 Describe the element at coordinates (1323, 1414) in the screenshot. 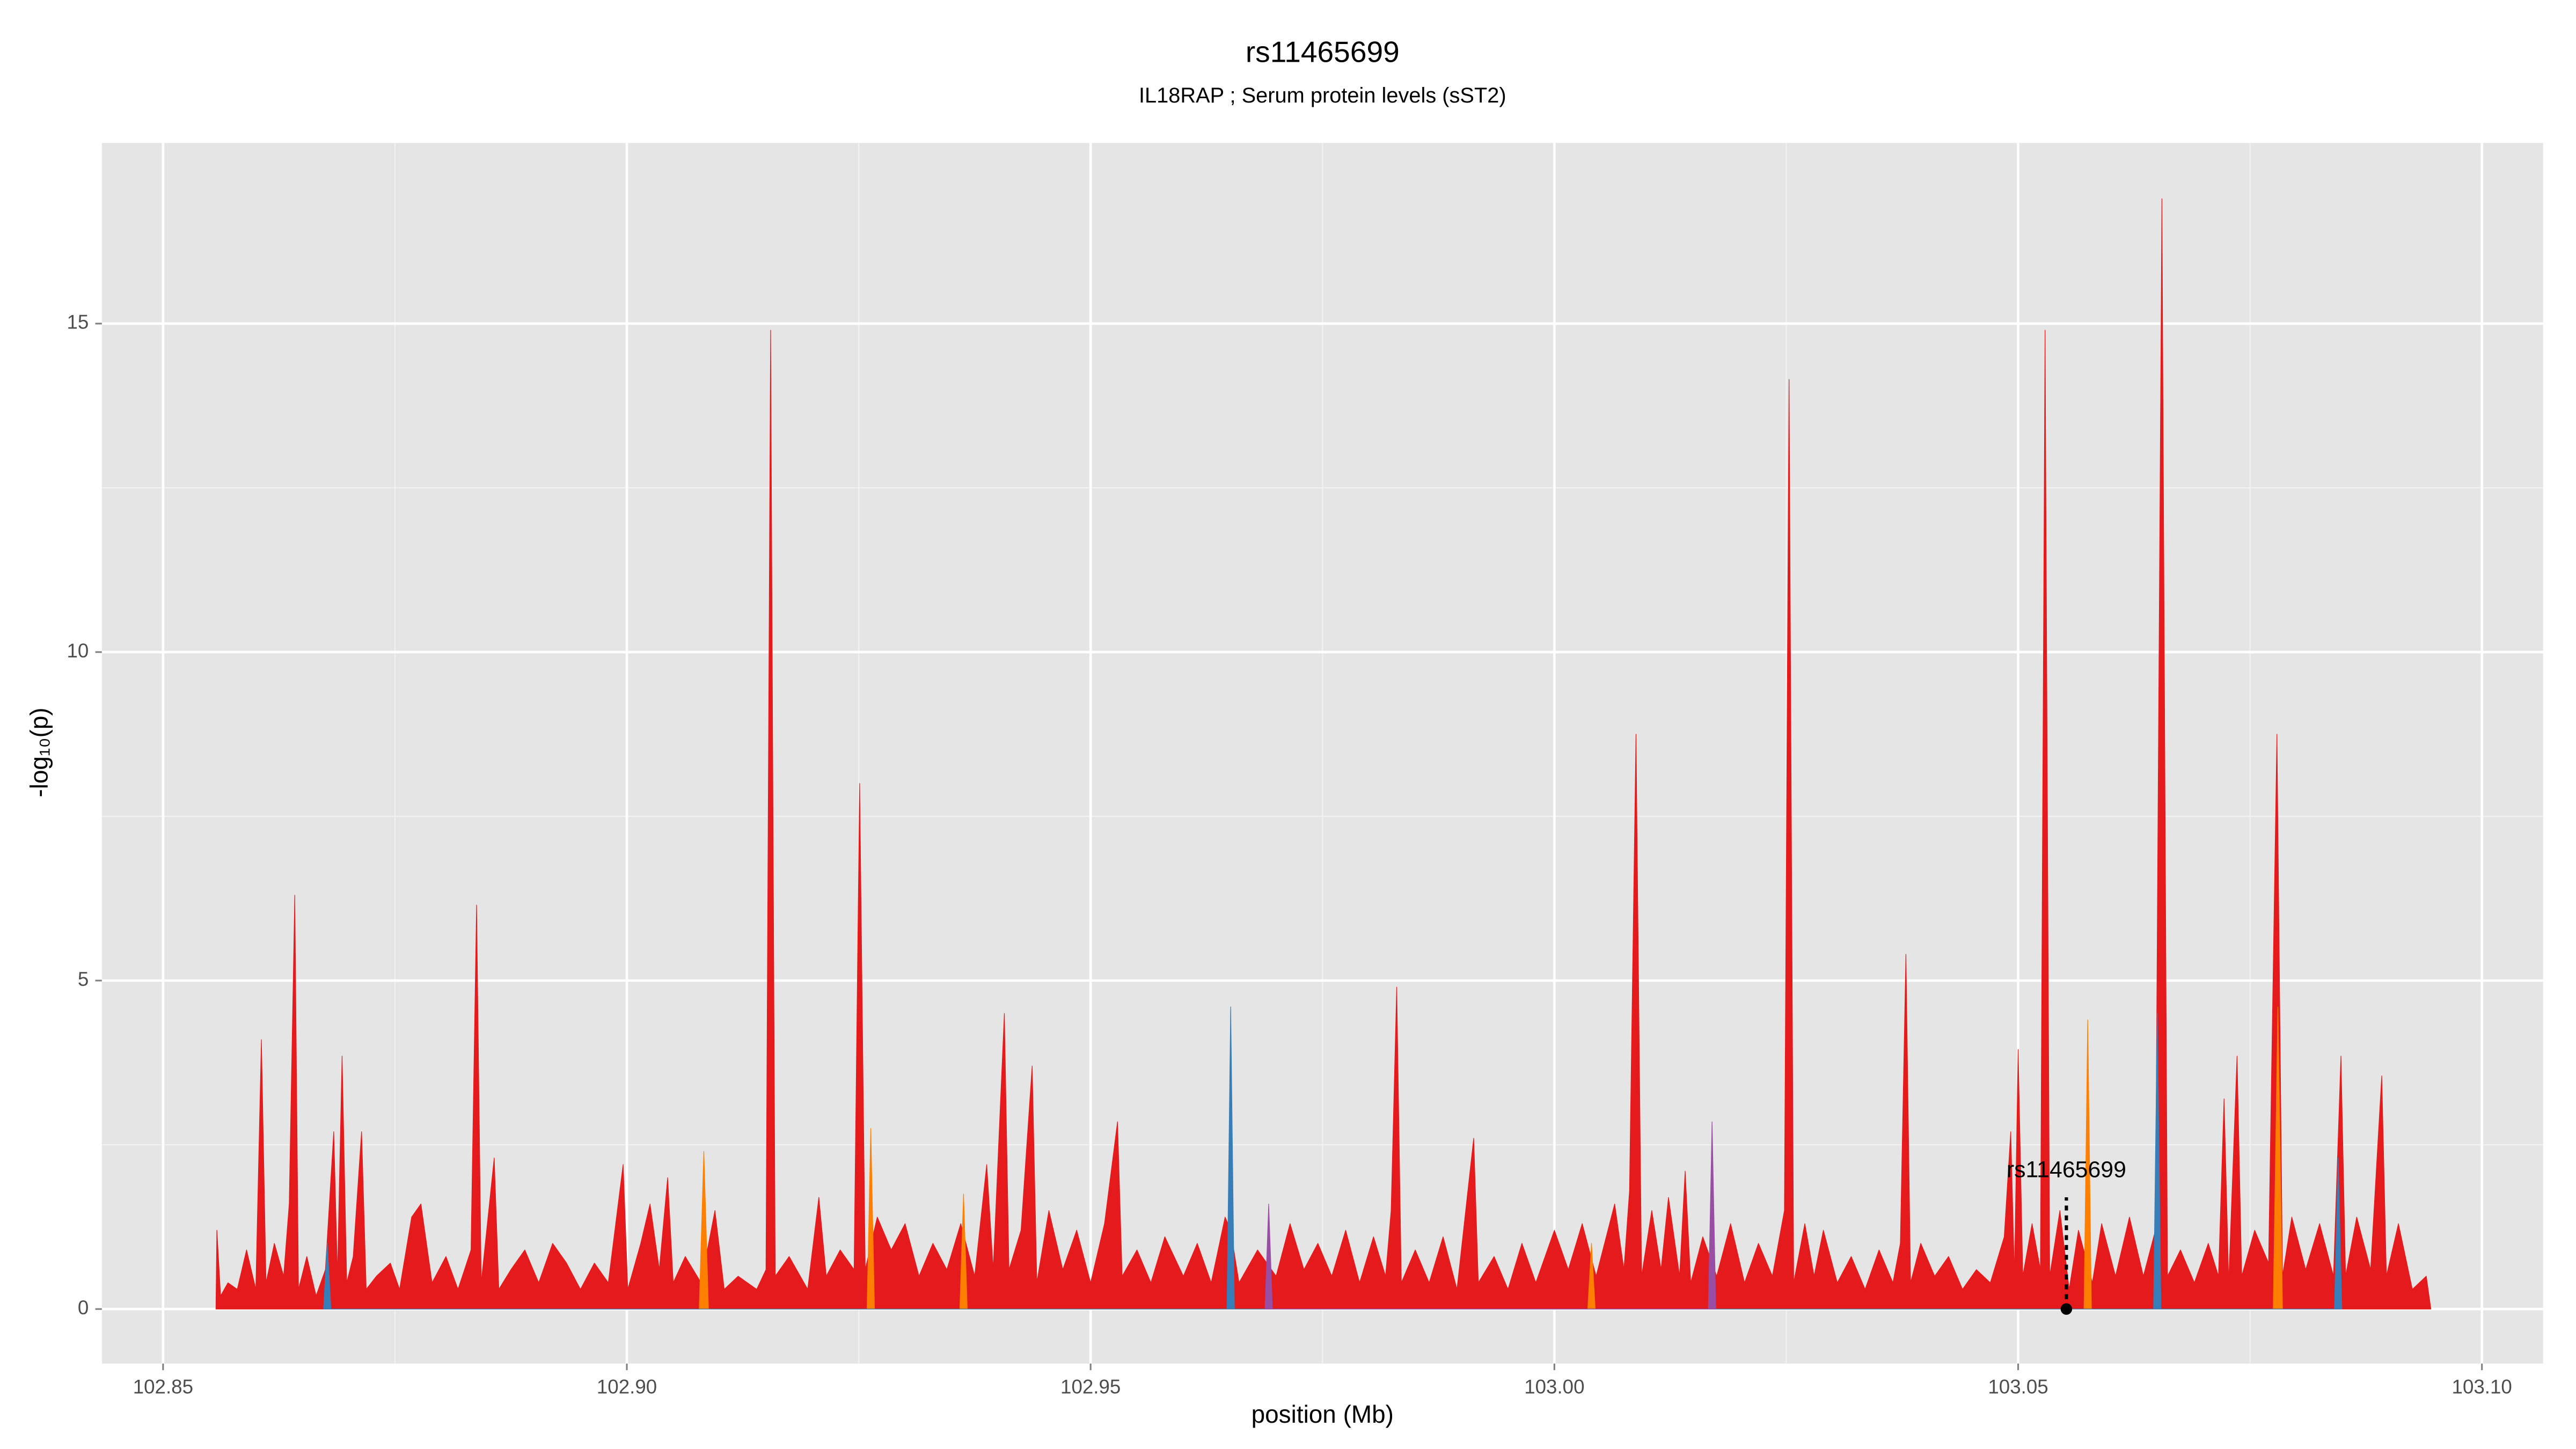

I see `x-axis-label: position (Mb)` at that location.